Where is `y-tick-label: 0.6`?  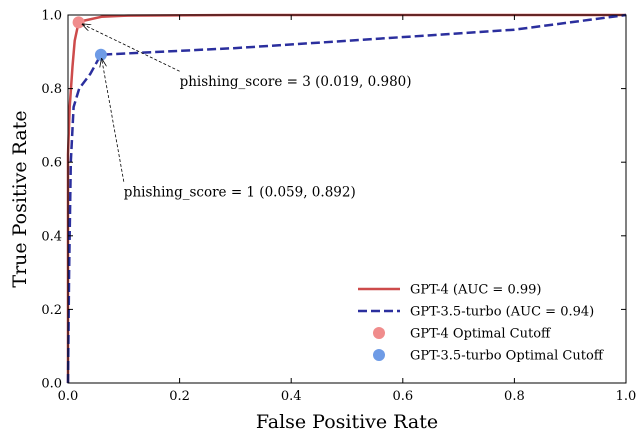
y-tick-label: 0.6 is located at coordinates (51, 163).